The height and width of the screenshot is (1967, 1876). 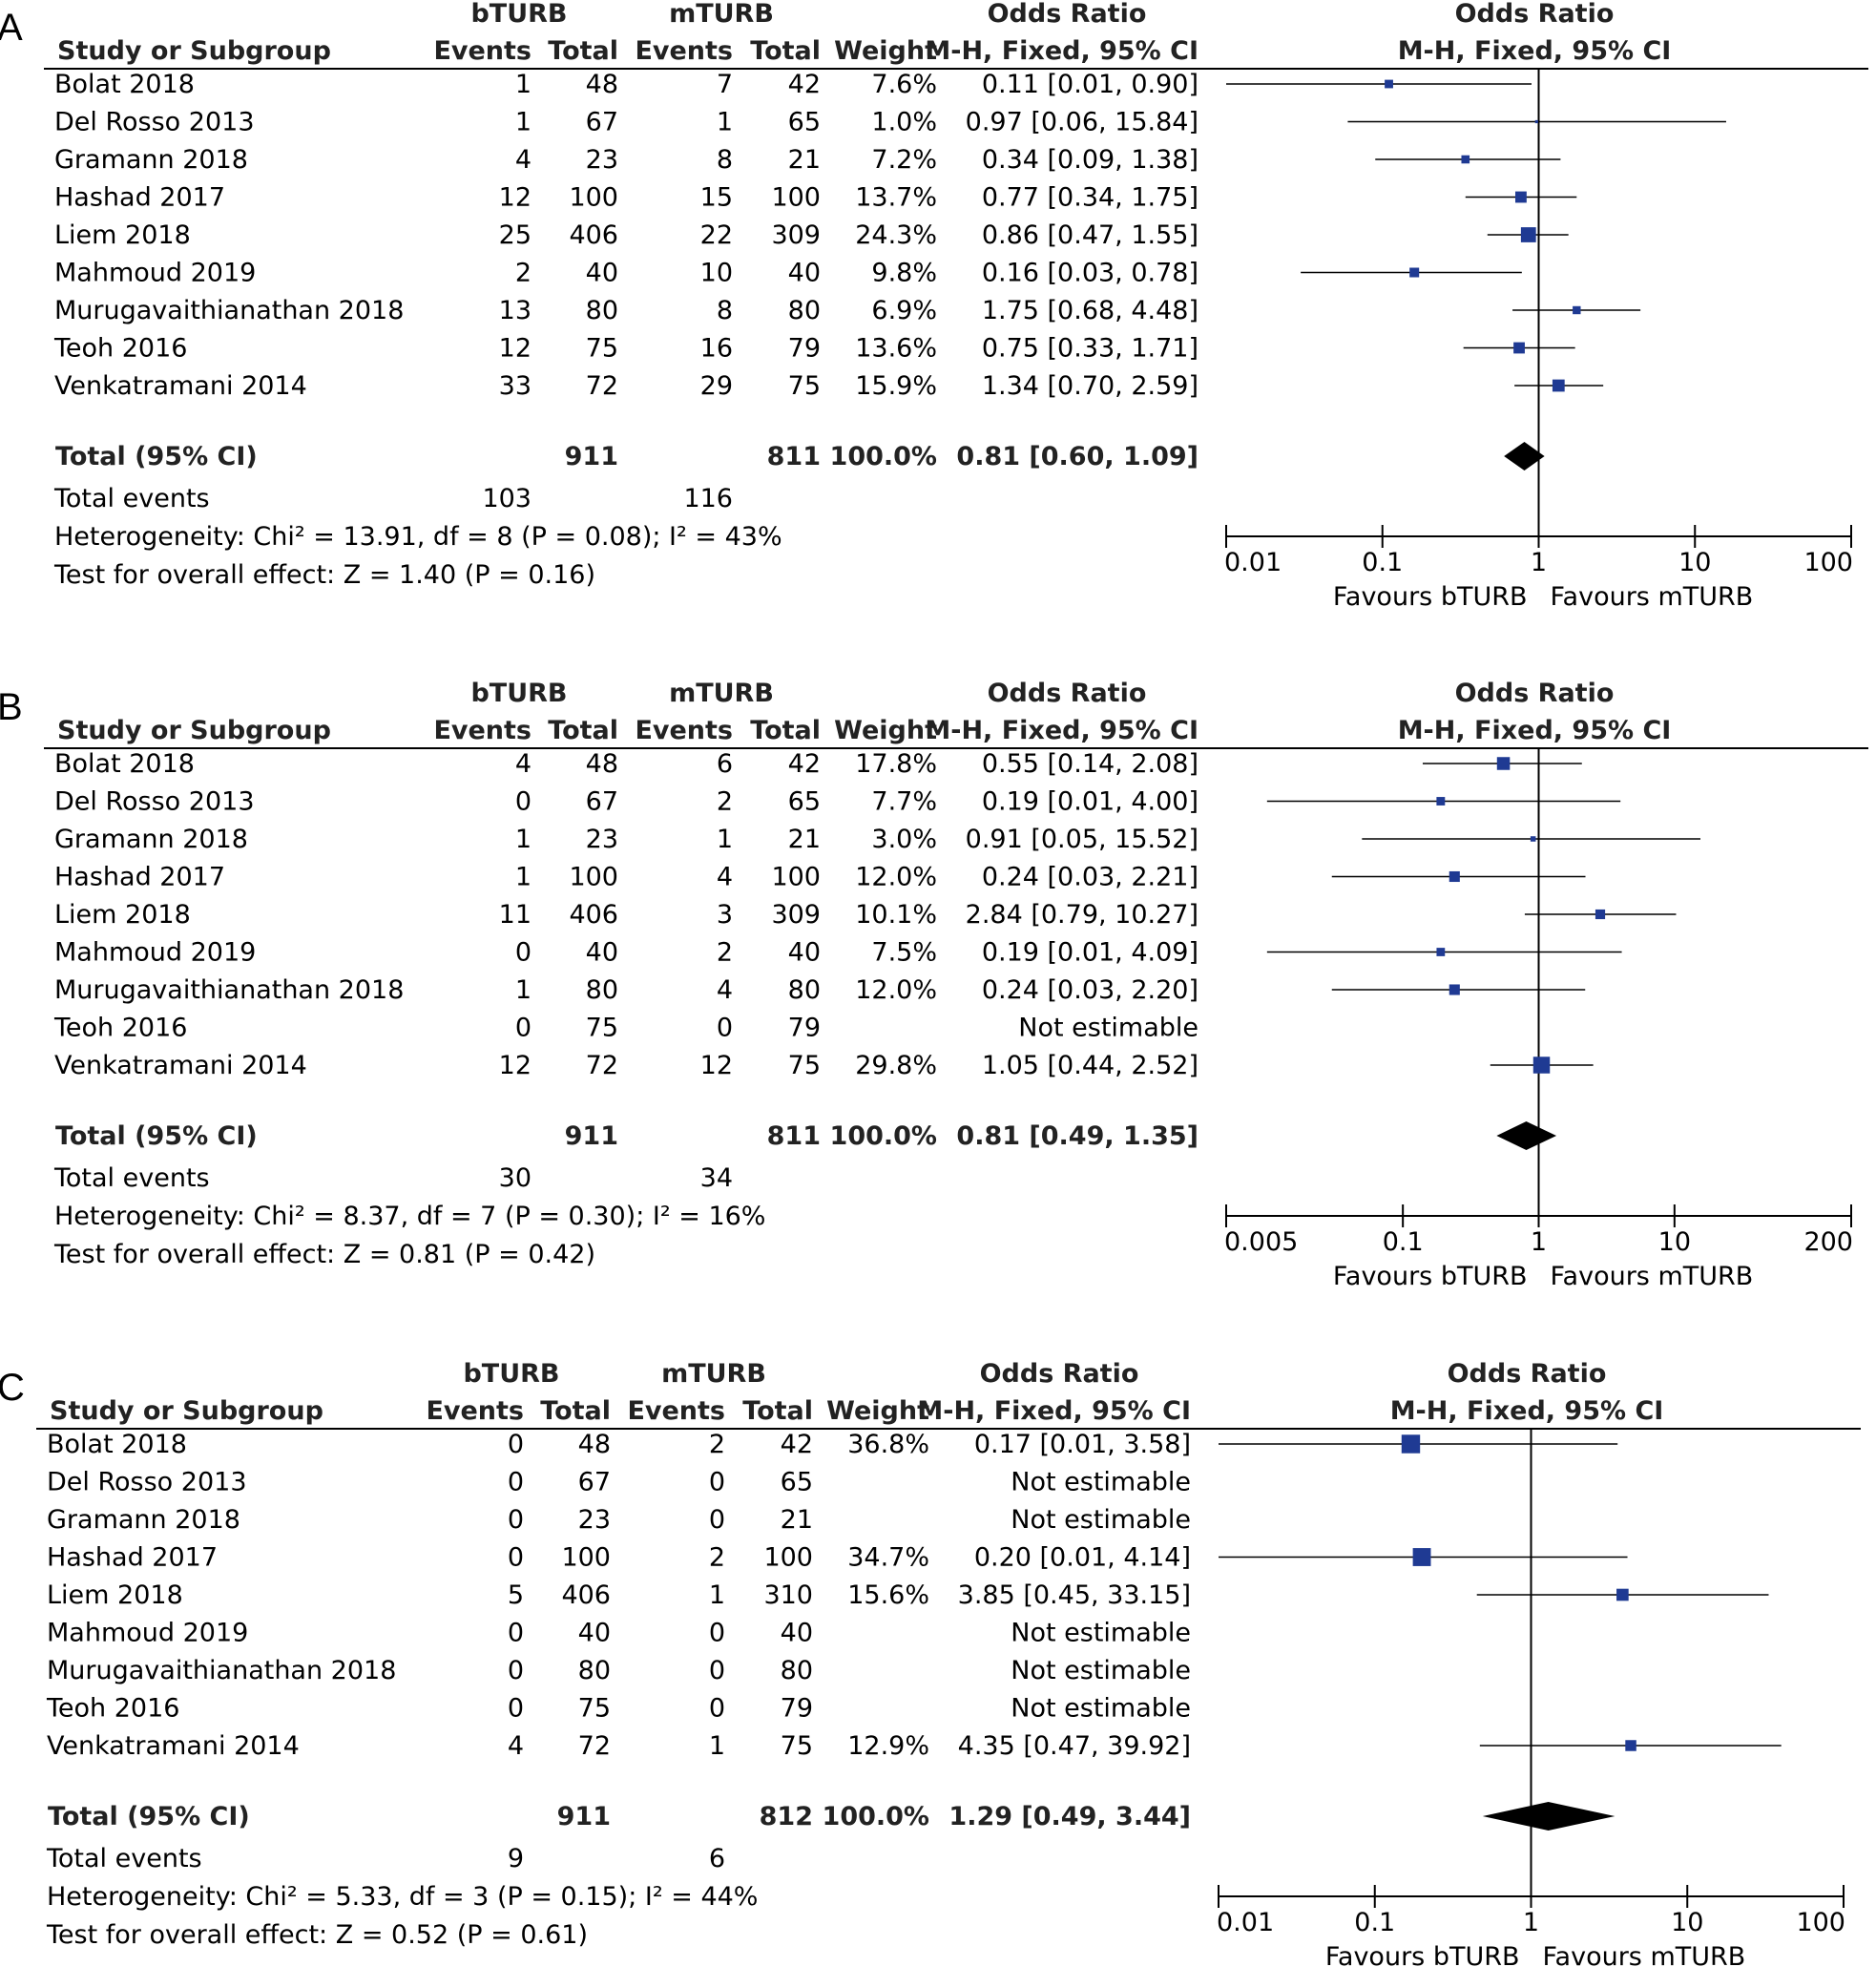 What do you see at coordinates (132, 1558) in the screenshot?
I see `study-name: Hashad 2017` at bounding box center [132, 1558].